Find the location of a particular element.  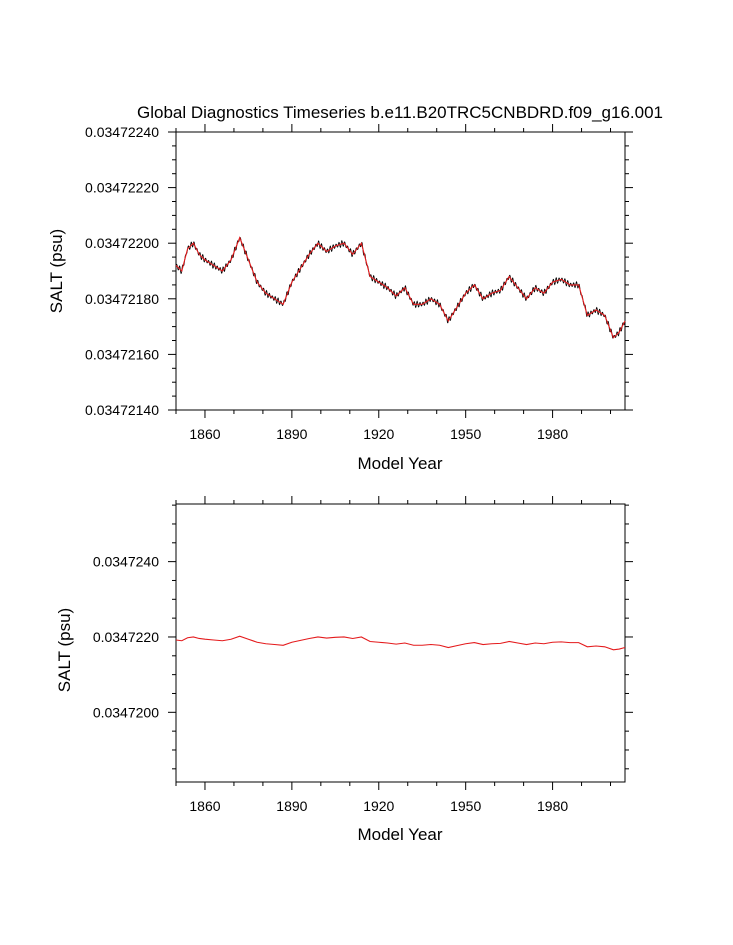

bottom-x-axis-label: Model Year is located at coordinates (399, 834).